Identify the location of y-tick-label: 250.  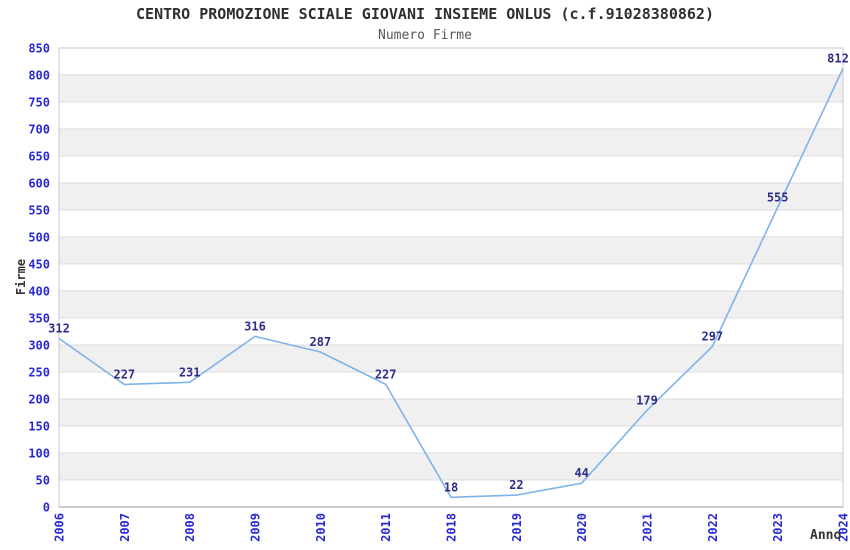
(39, 373).